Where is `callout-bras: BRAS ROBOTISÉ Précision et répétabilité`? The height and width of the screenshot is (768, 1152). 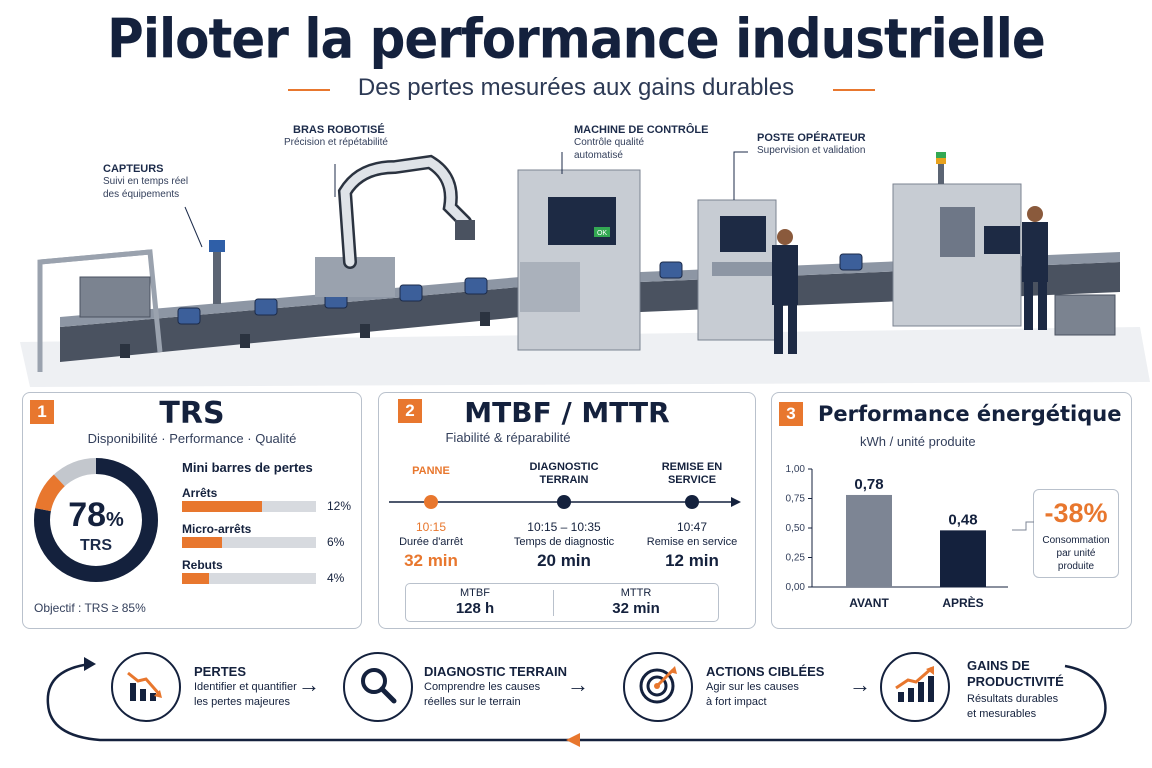 callout-bras: BRAS ROBOTISÉ Précision et répétabilité is located at coordinates (349, 136).